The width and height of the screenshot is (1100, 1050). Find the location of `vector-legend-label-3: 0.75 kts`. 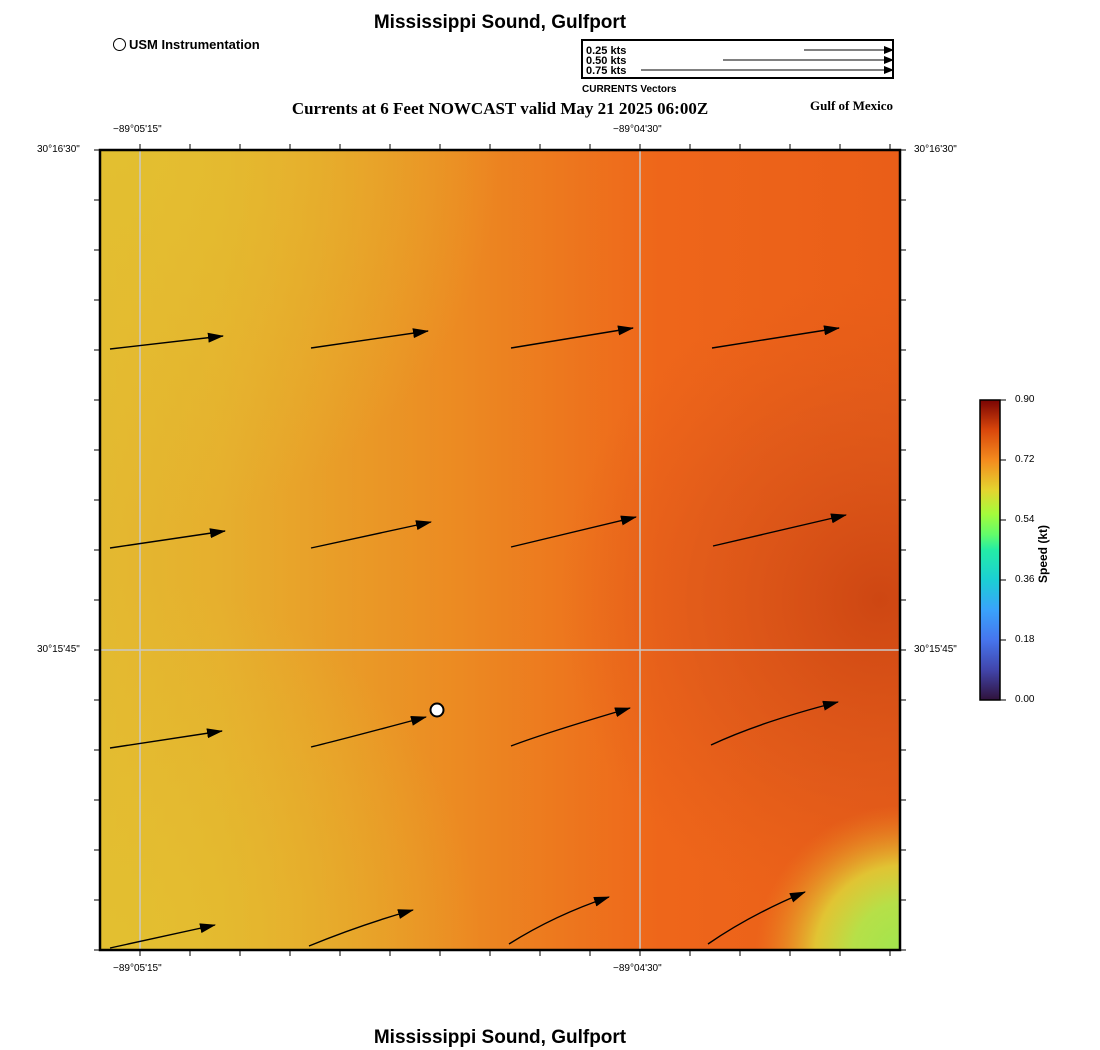

vector-legend-label-3: 0.75 kts is located at coordinates (606, 71).